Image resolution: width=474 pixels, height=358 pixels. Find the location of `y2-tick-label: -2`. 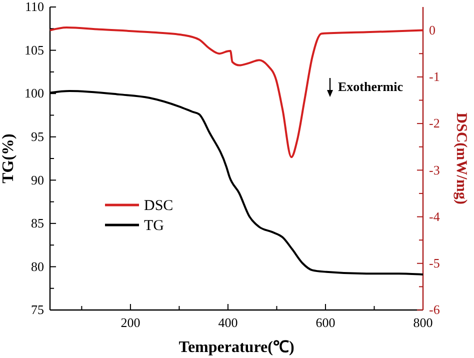

y2-tick-label: -2 is located at coordinates (434, 123).